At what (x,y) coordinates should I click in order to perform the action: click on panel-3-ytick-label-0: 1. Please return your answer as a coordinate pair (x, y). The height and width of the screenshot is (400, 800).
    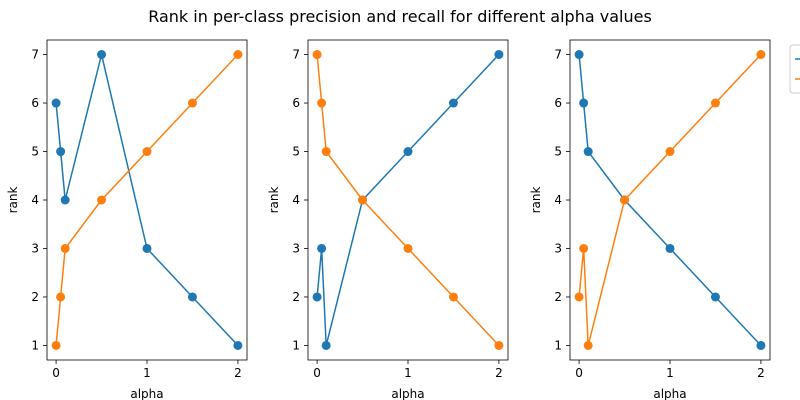
    Looking at the image, I should click on (558, 345).